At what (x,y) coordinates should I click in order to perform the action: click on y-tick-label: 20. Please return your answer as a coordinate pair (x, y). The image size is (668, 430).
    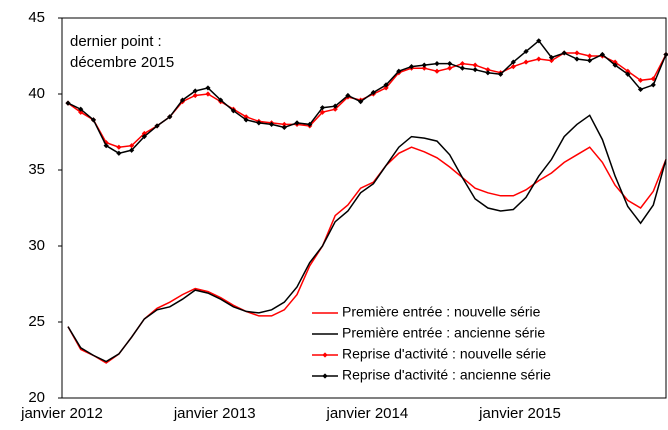
    Looking at the image, I should click on (36, 397).